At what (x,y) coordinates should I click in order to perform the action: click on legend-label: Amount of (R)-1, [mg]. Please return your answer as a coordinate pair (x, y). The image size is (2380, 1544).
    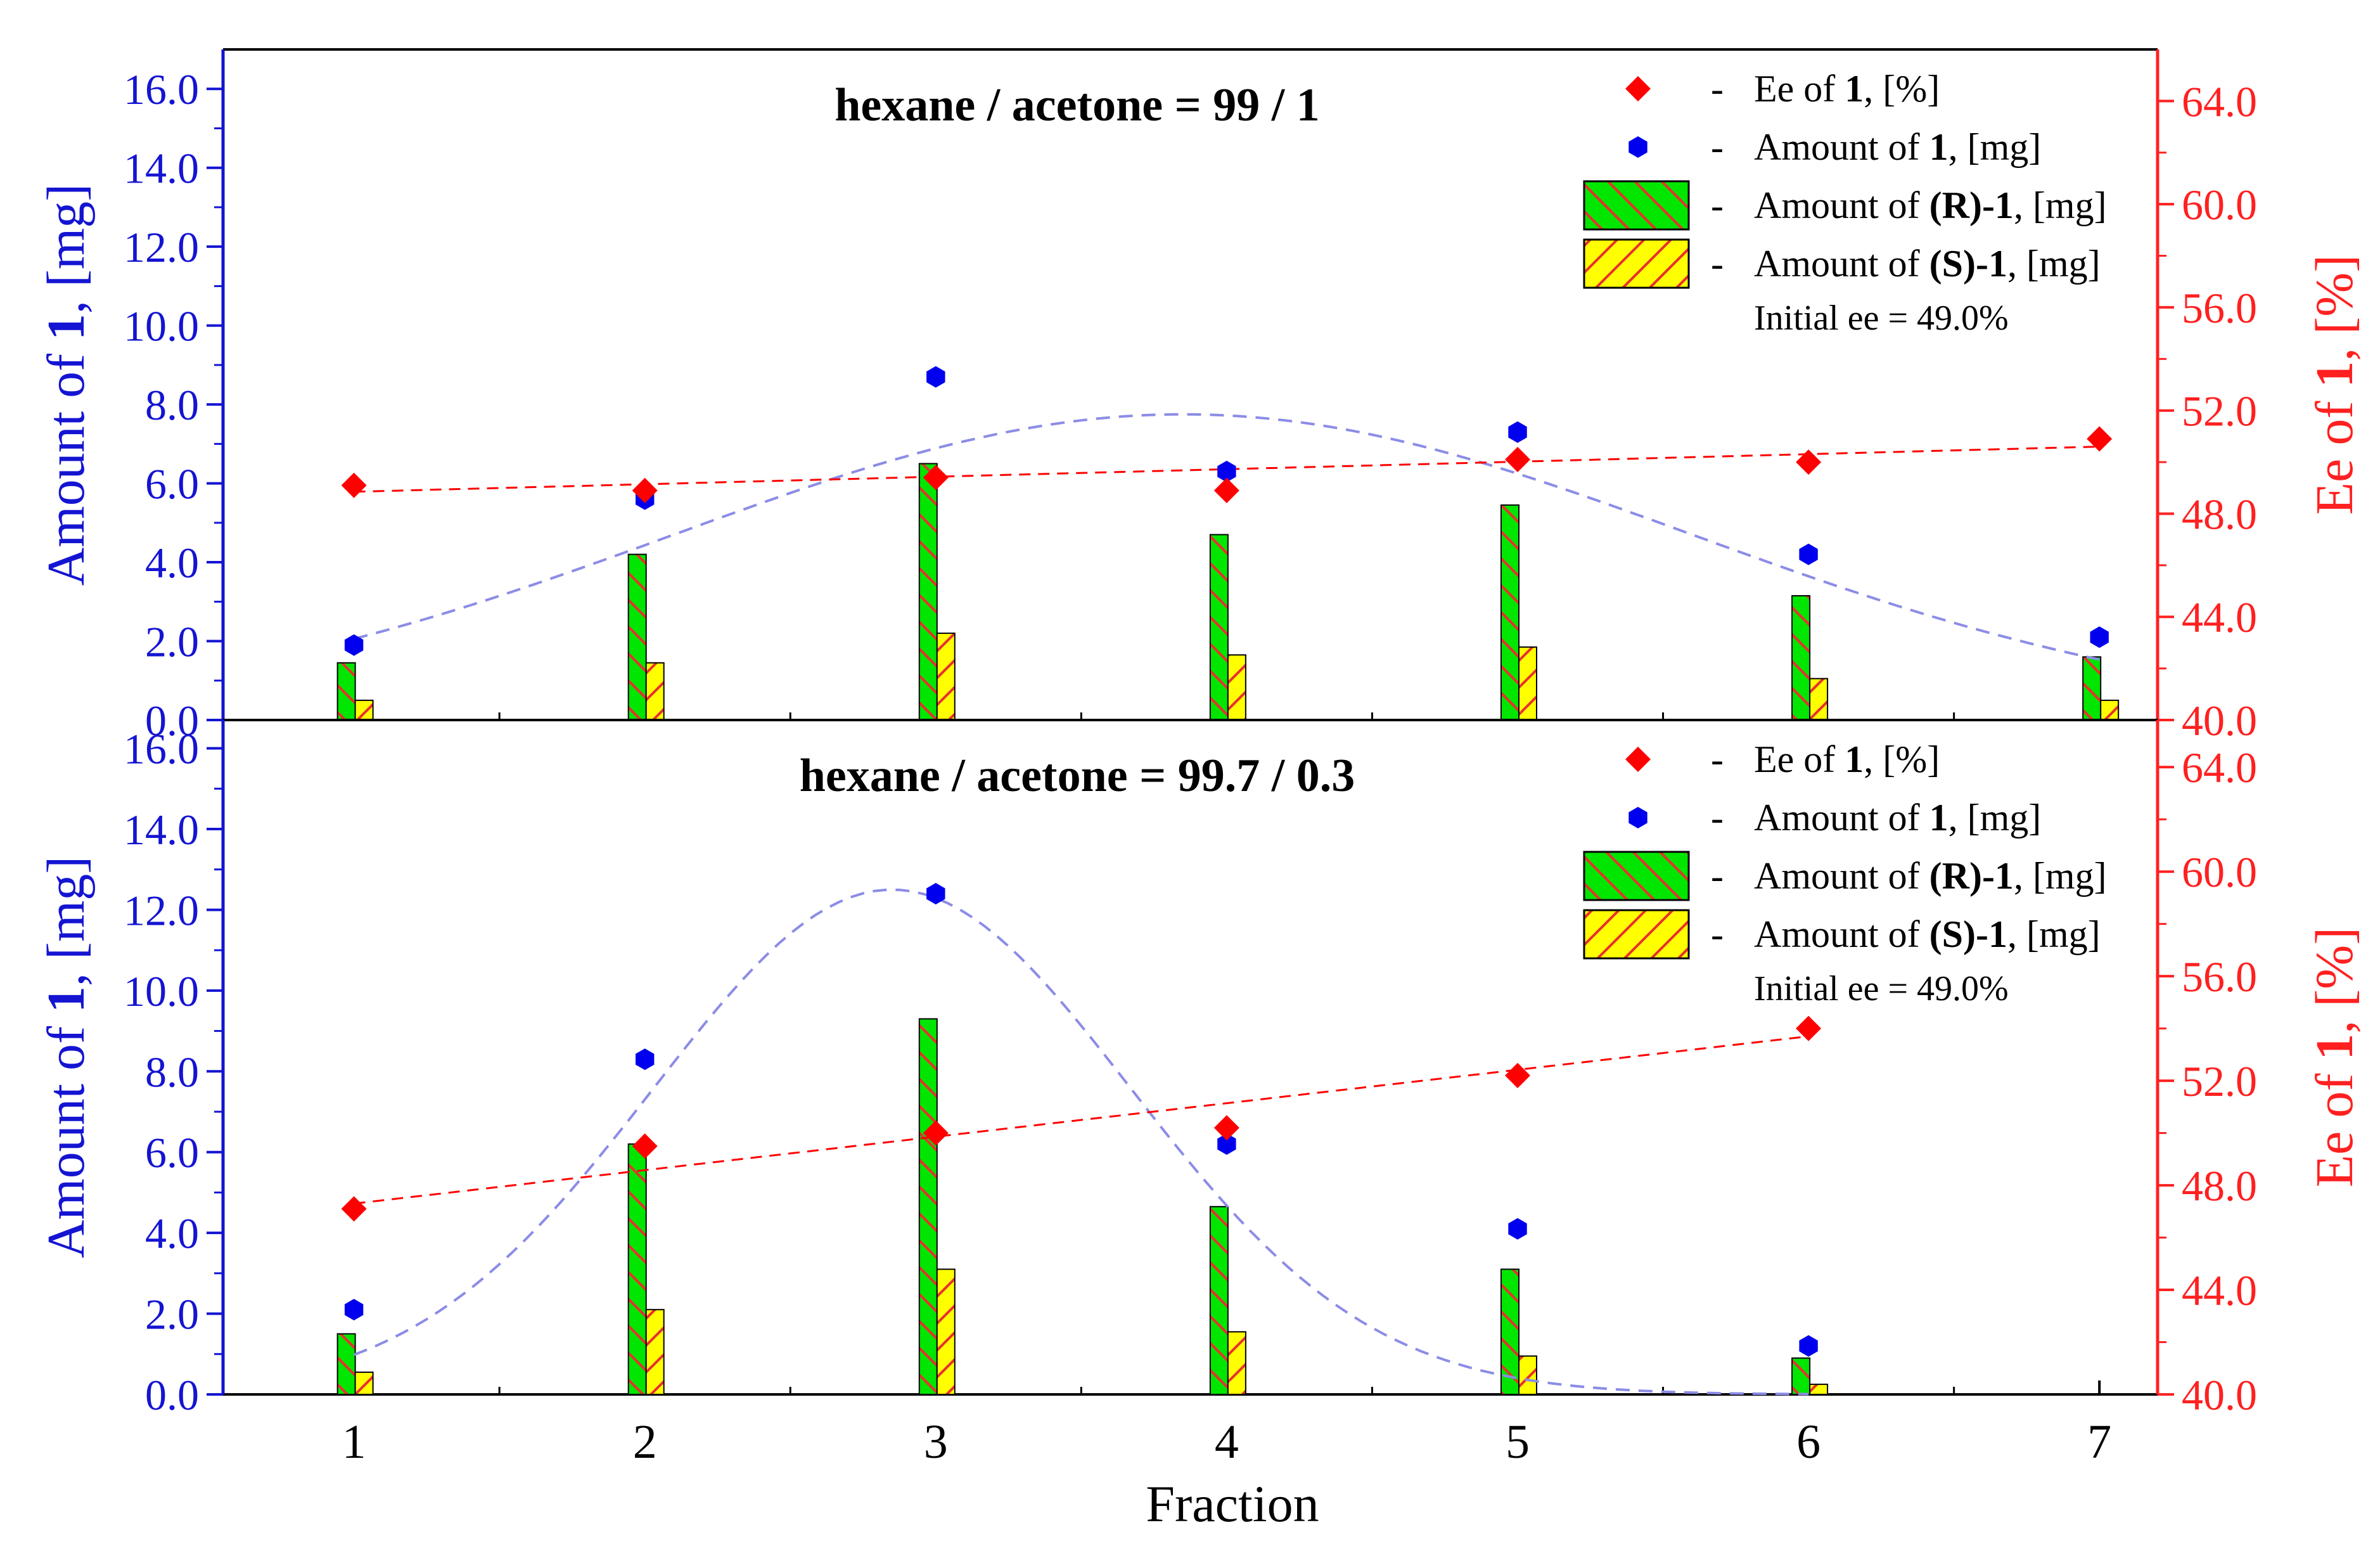
    Looking at the image, I should click on (1931, 876).